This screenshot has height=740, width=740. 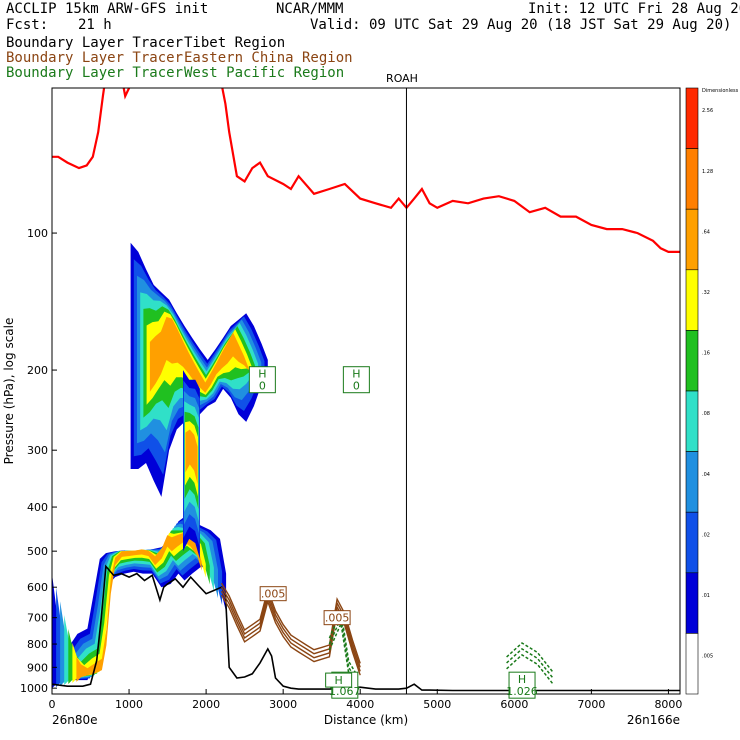 What do you see at coordinates (27, 25) in the screenshot?
I see `fcst-label: Fcst:` at bounding box center [27, 25].